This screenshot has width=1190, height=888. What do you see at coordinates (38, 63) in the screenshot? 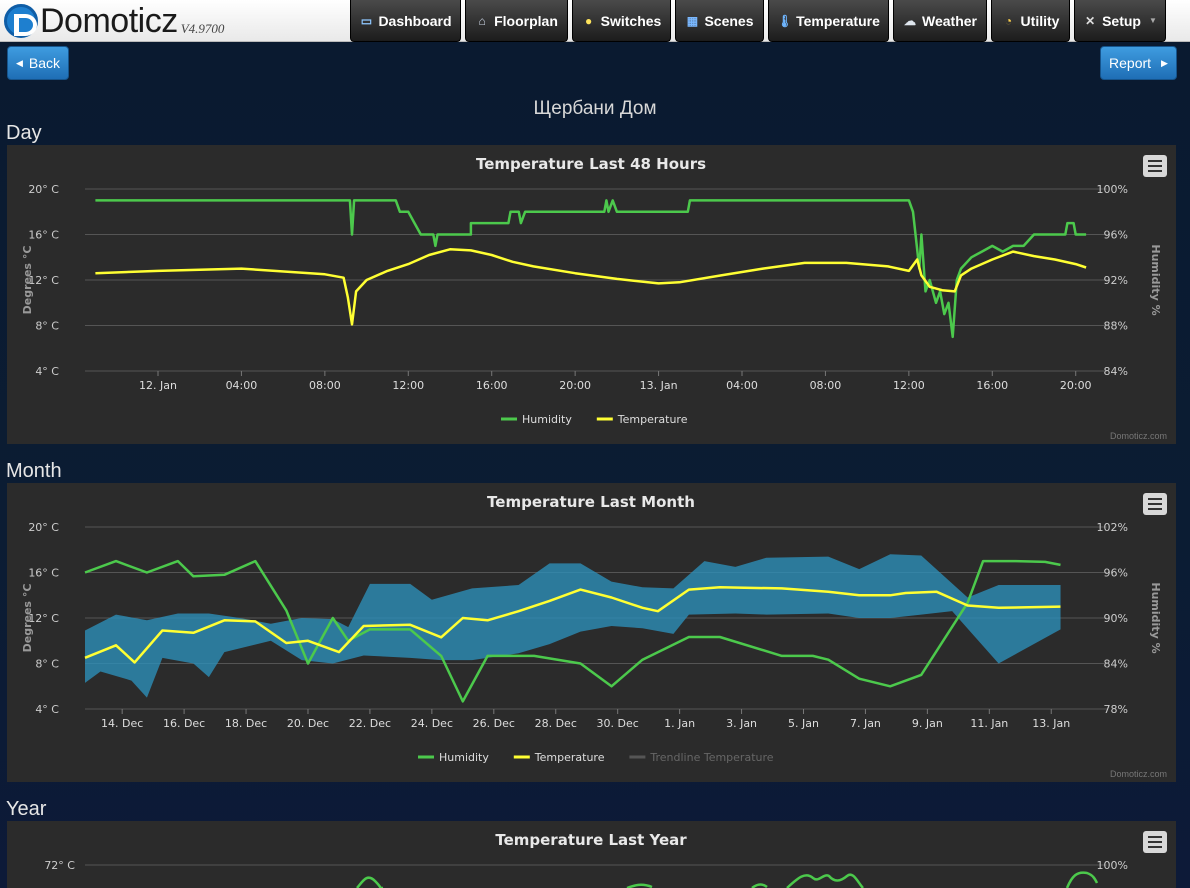
I see `back-button: ◀ Back` at bounding box center [38, 63].